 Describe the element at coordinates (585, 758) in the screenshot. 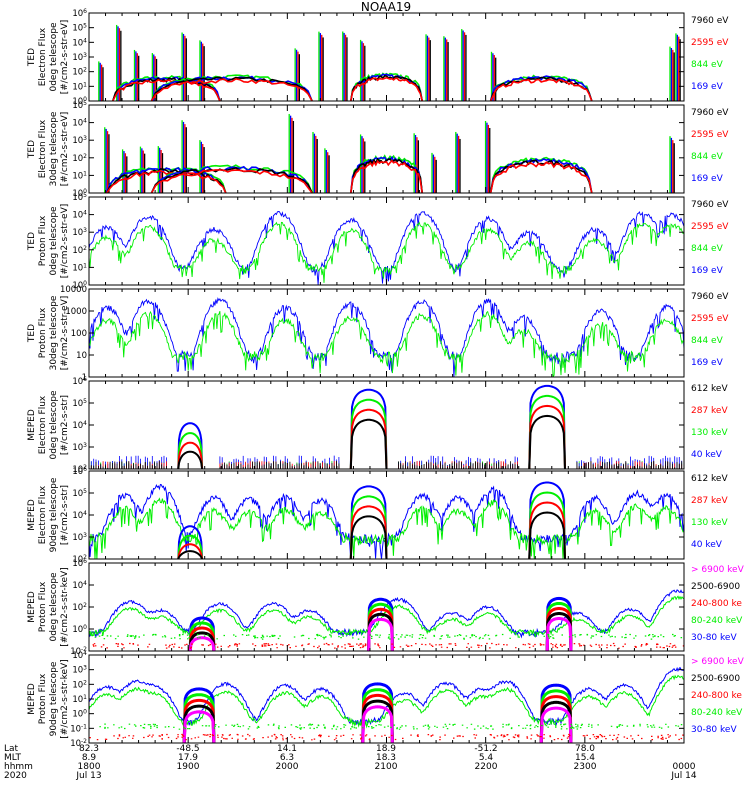

I see `axis-row-value: 15.4` at that location.